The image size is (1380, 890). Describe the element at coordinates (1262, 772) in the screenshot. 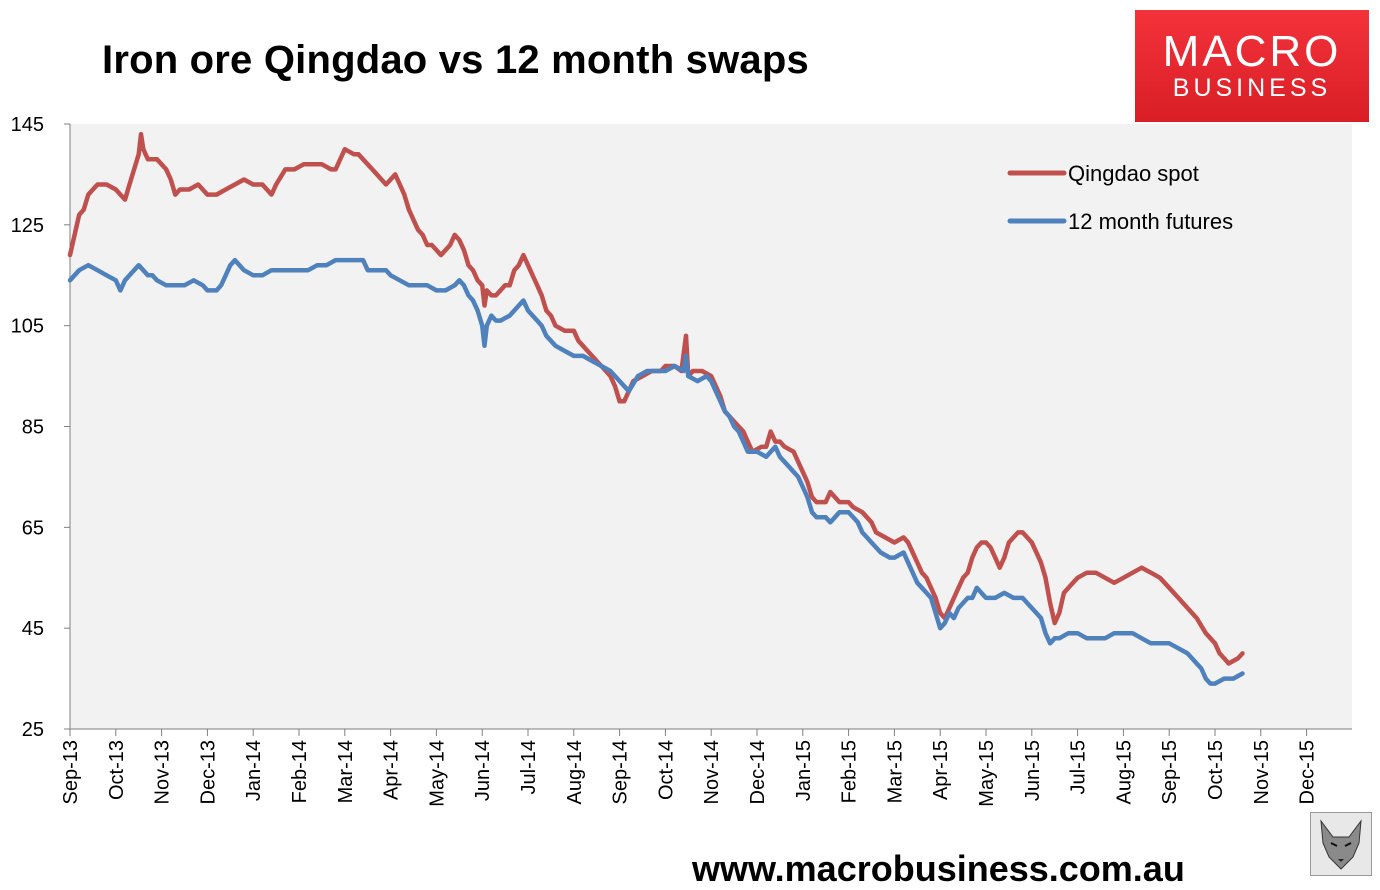

I see `x-tick-label: Nov-15` at that location.